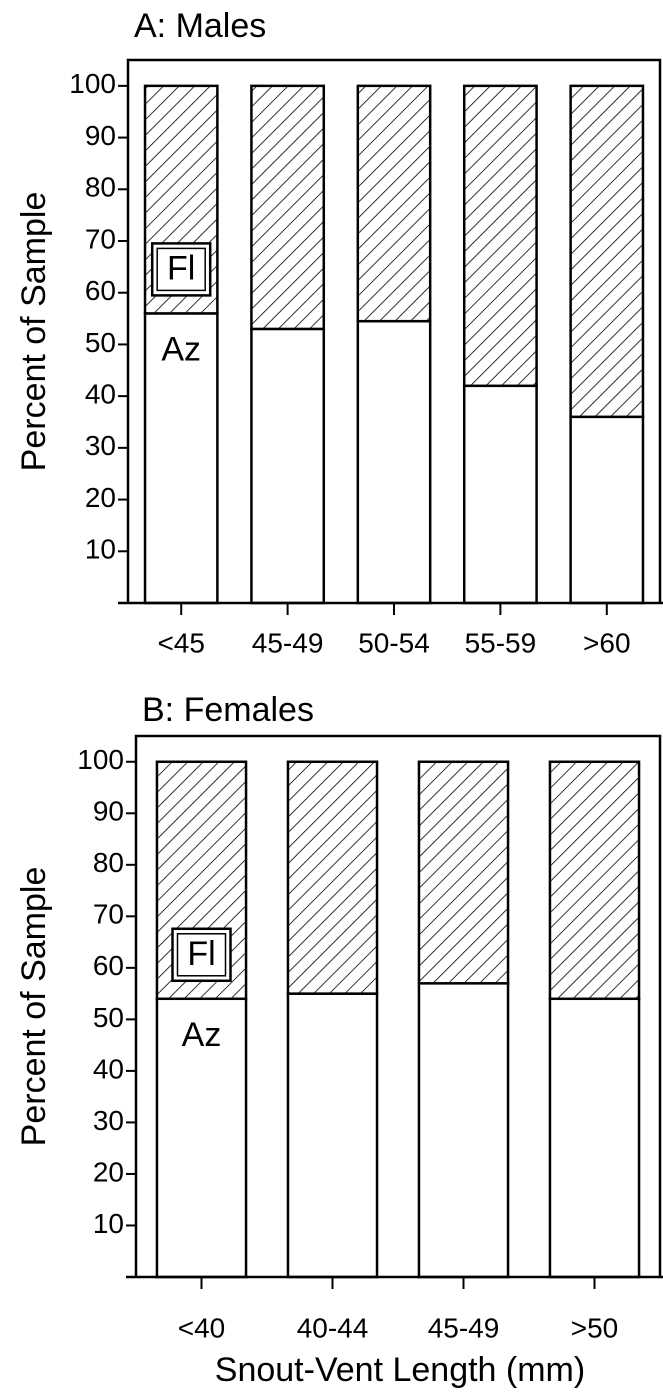 The height and width of the screenshot is (1394, 663). What do you see at coordinates (202, 1327) in the screenshot?
I see `x-tick-label: <40` at bounding box center [202, 1327].